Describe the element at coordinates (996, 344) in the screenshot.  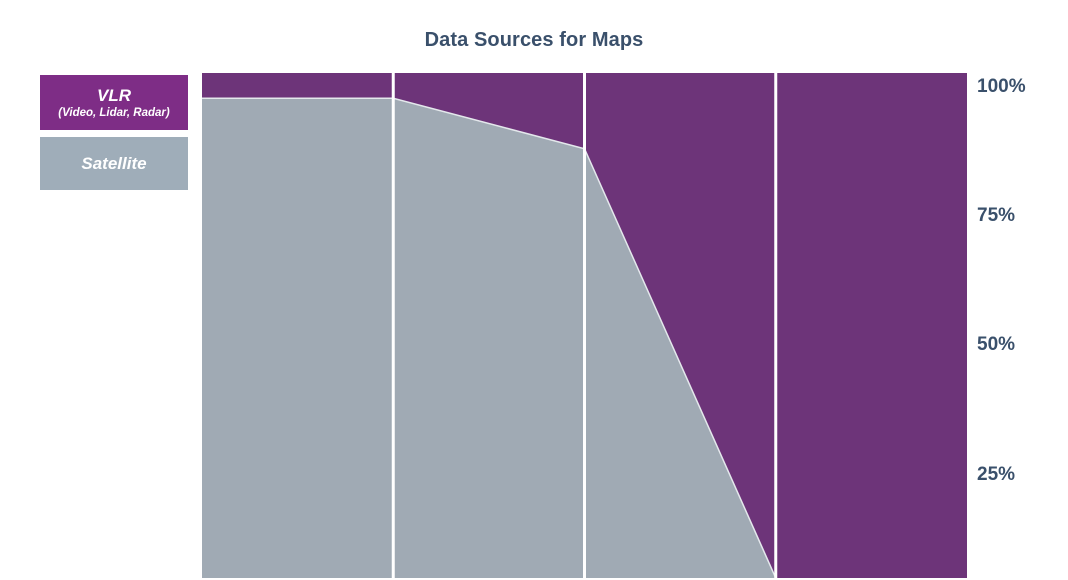
I see `y-axis-tick-label: 50%` at that location.